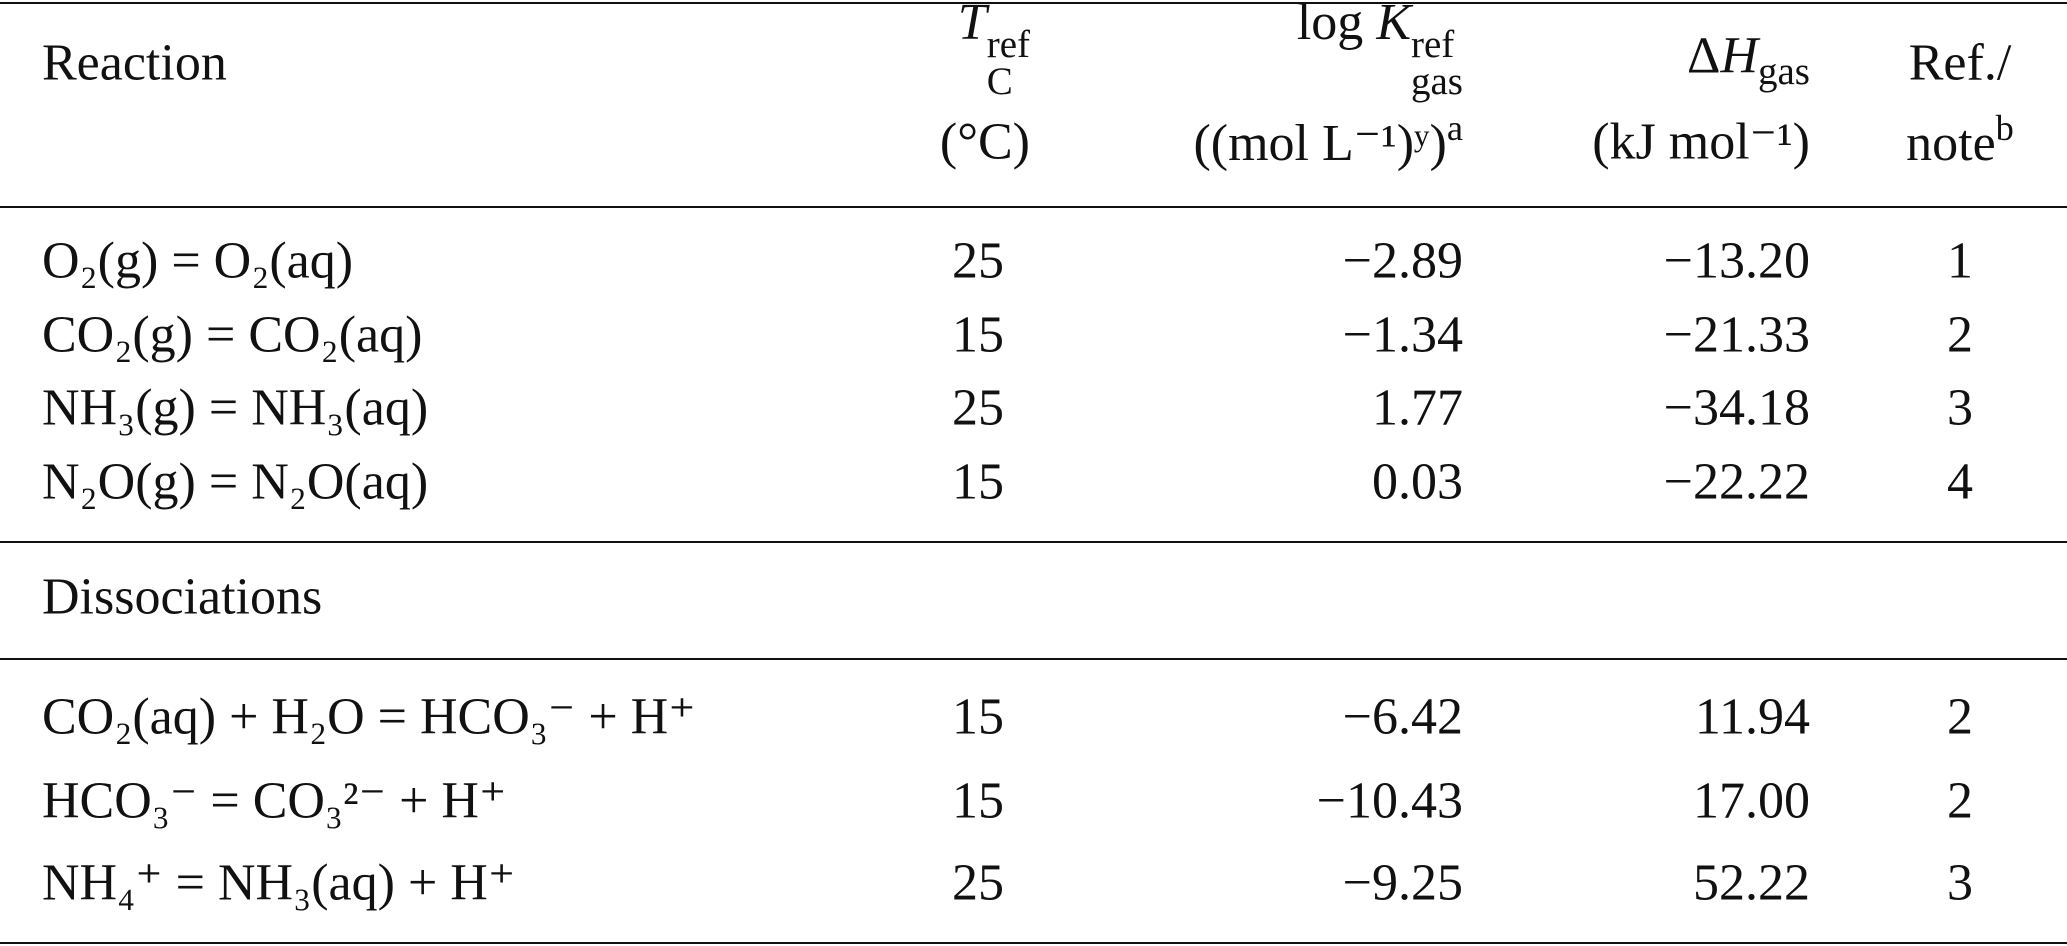  Describe the element at coordinates (1736, 408) in the screenshot. I see `enthalpy-cell: −34.18` at that location.